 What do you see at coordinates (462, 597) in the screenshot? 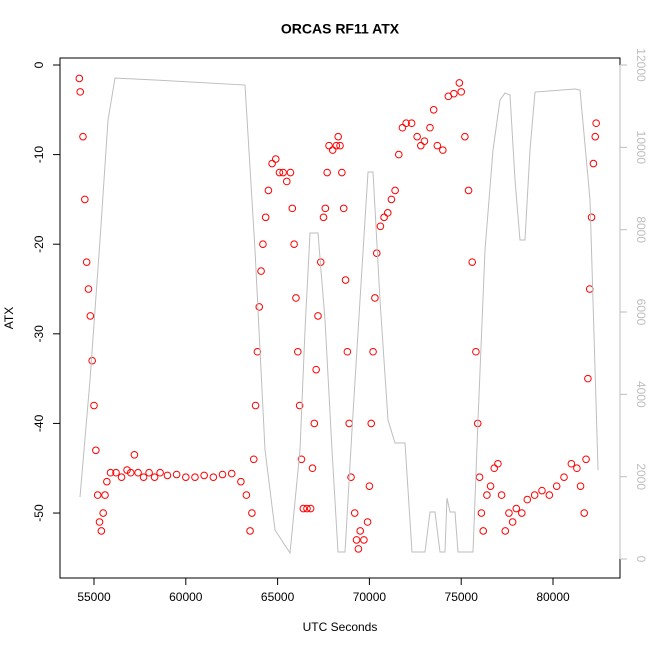
I see `x-tick-label: 75000` at bounding box center [462, 597].